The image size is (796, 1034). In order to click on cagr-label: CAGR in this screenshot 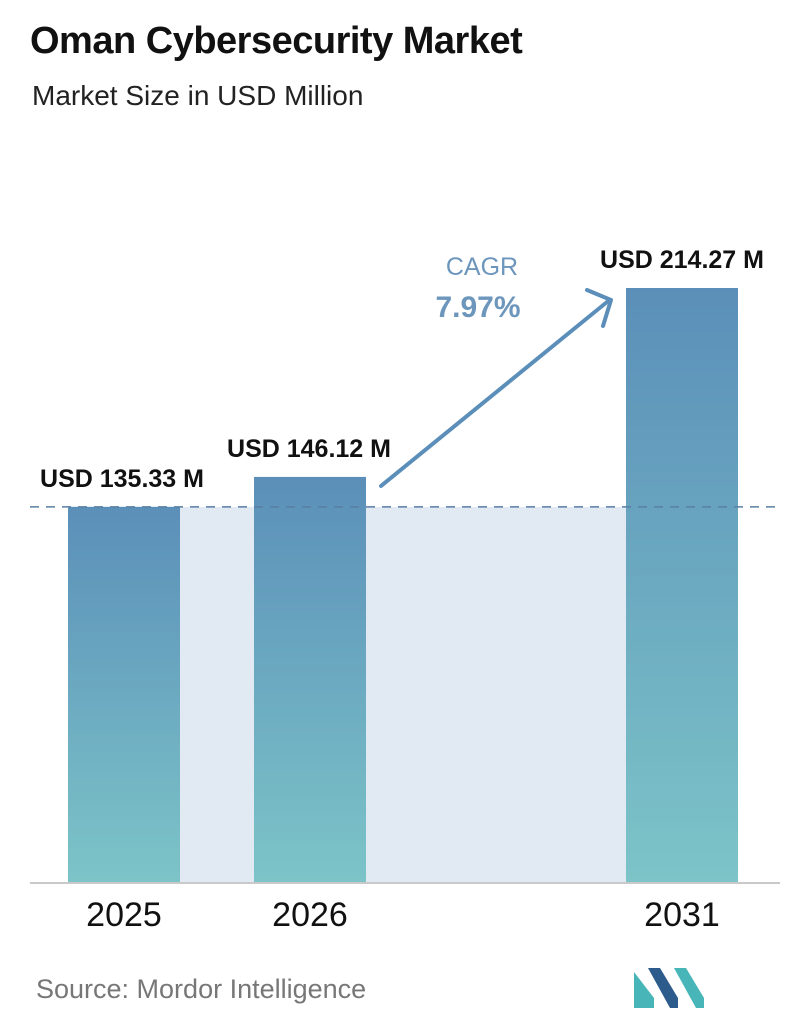, I will do `click(482, 267)`.